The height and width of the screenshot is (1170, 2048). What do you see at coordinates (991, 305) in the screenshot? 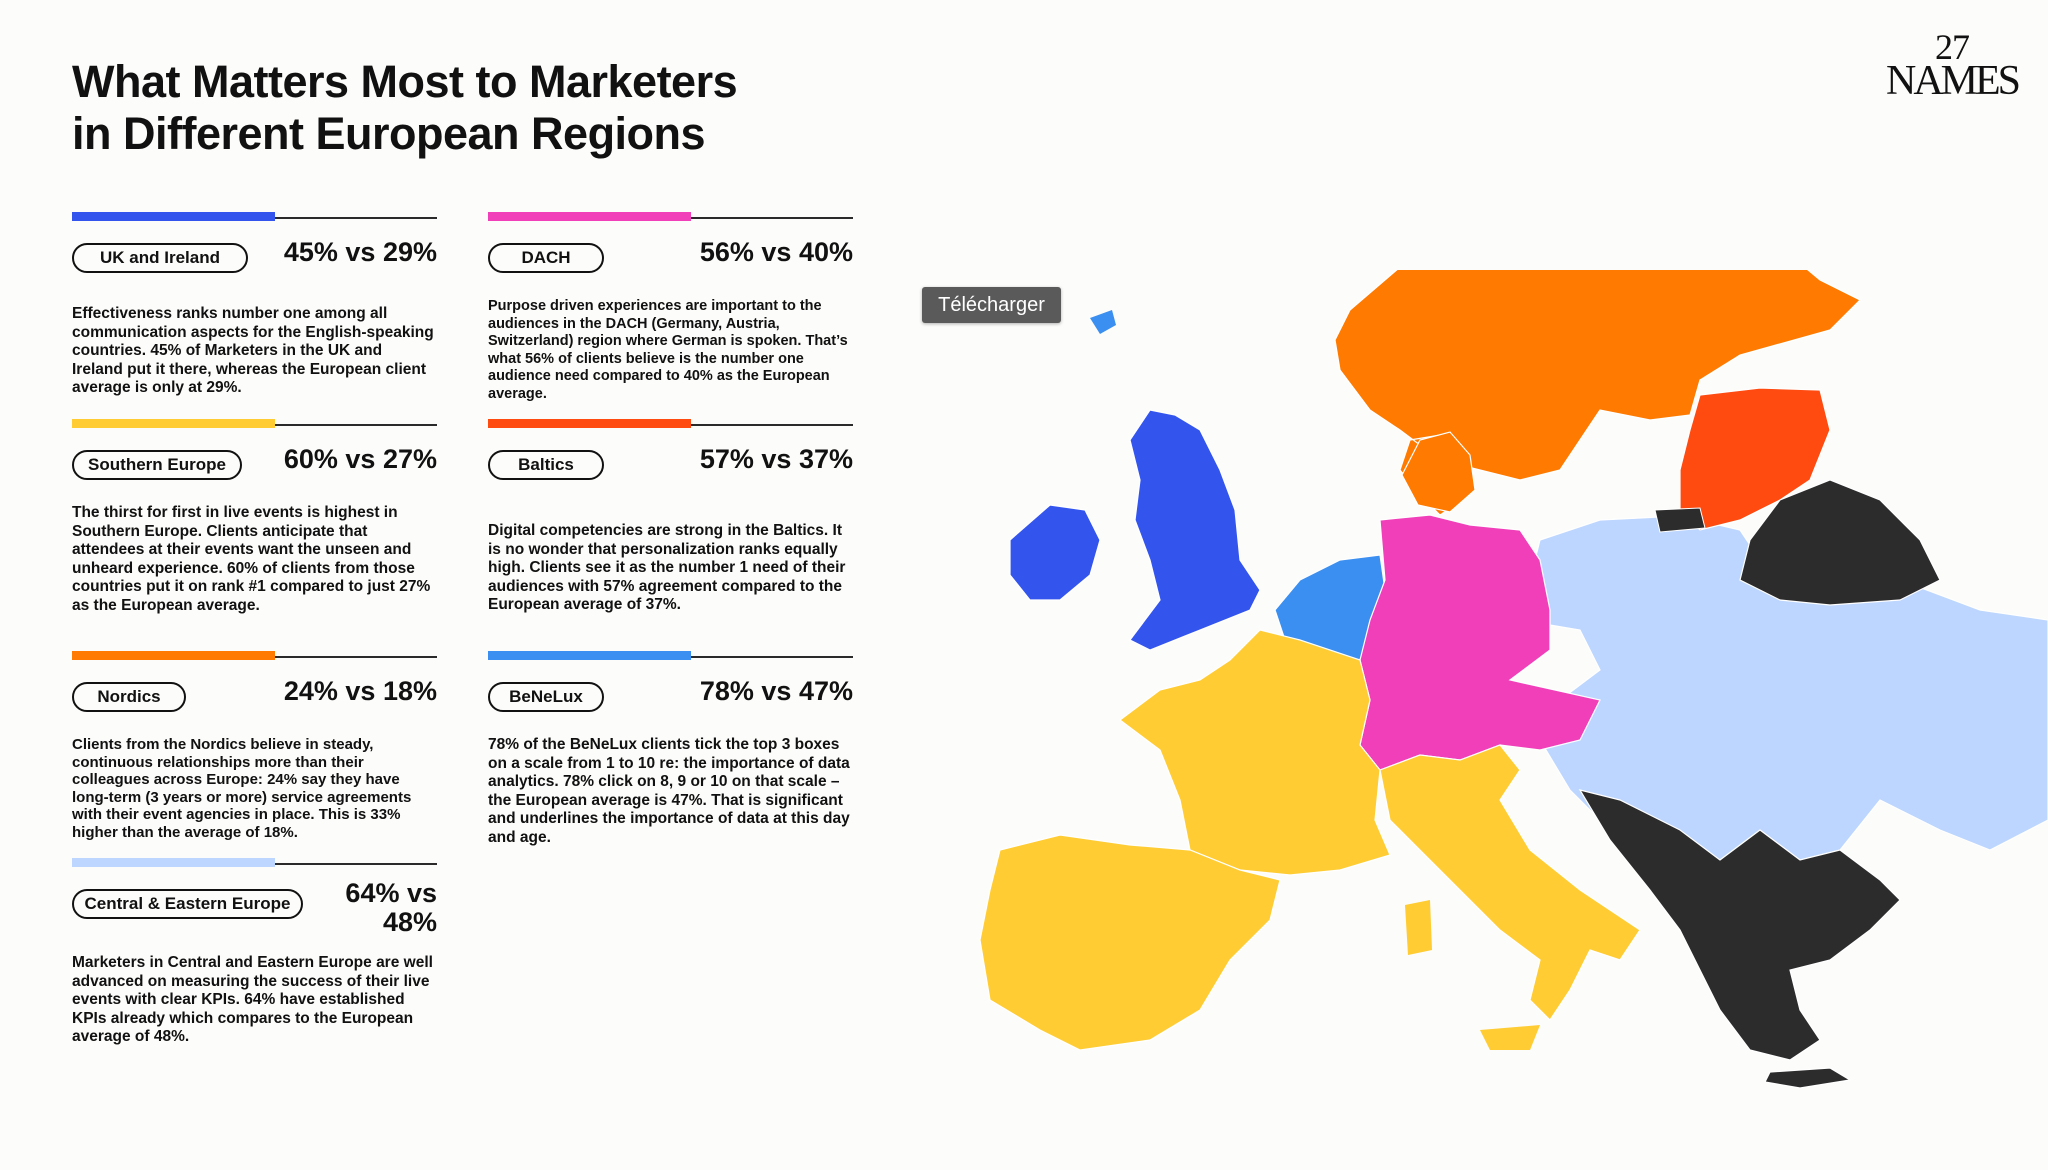
I see `download-tooltip: Télécharger` at bounding box center [991, 305].